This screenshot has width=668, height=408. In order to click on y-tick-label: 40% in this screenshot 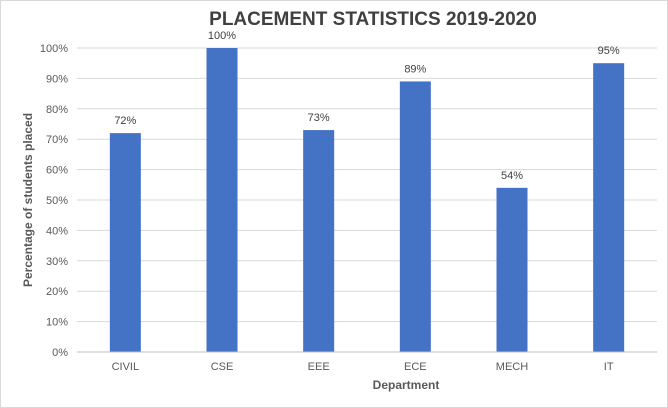, I will do `click(57, 231)`.